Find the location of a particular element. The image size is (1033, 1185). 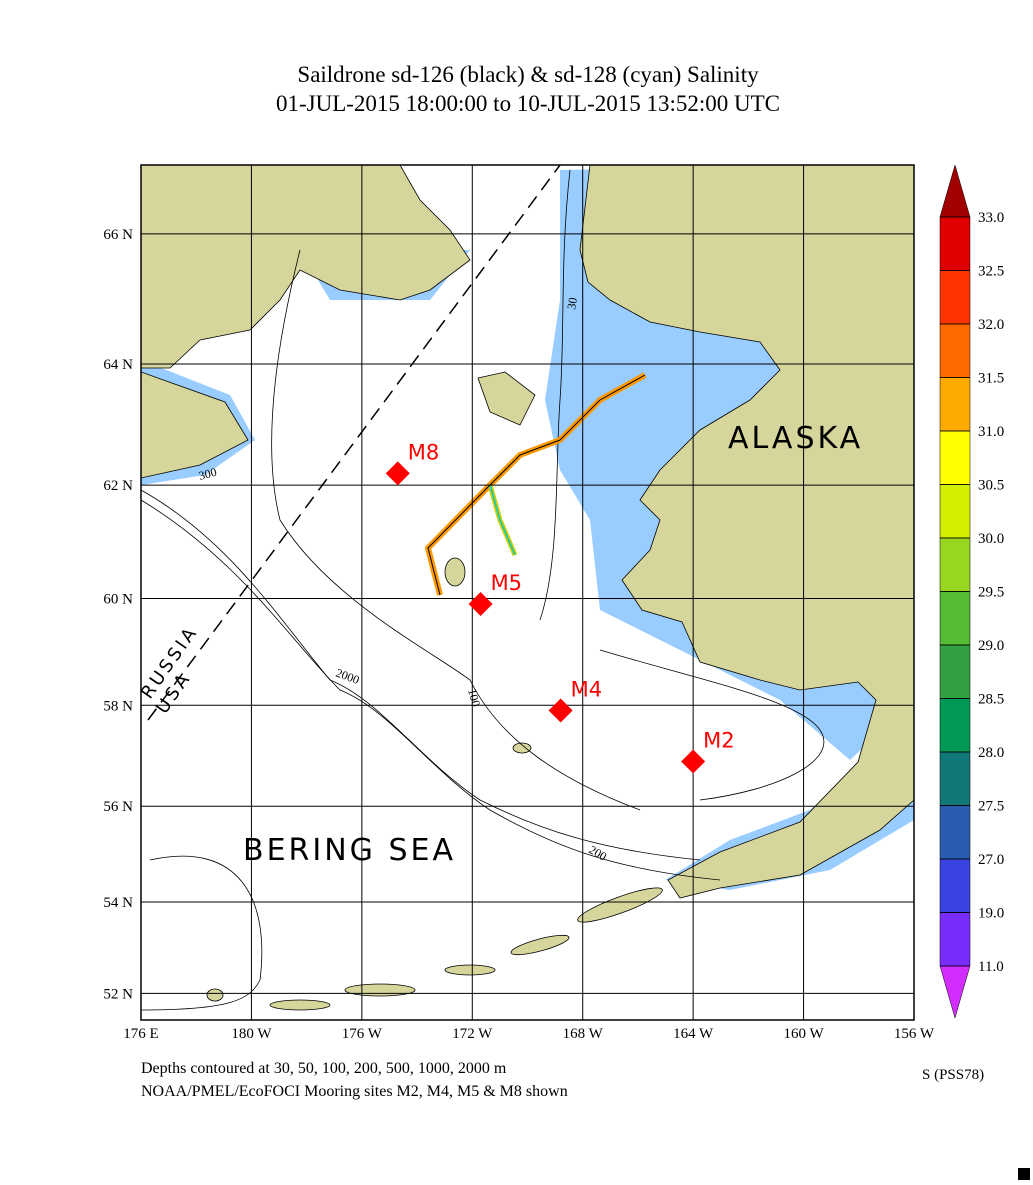

x-tick-label: 172 W is located at coordinates (472, 1034).